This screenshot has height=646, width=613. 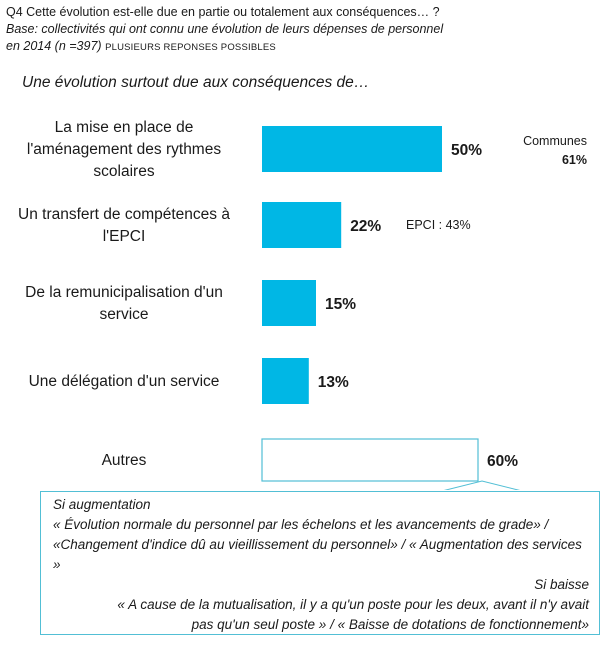 What do you see at coordinates (124, 236) in the screenshot?
I see `category-label: l'EPCI` at bounding box center [124, 236].